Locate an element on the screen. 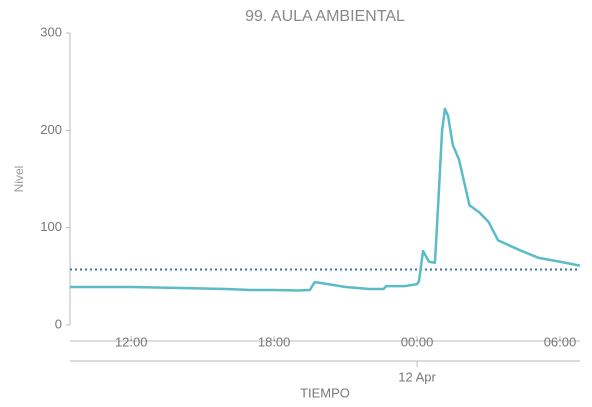 This screenshot has height=407, width=592. chart-title: 99. AULA AMBIENTAL is located at coordinates (325, 16).